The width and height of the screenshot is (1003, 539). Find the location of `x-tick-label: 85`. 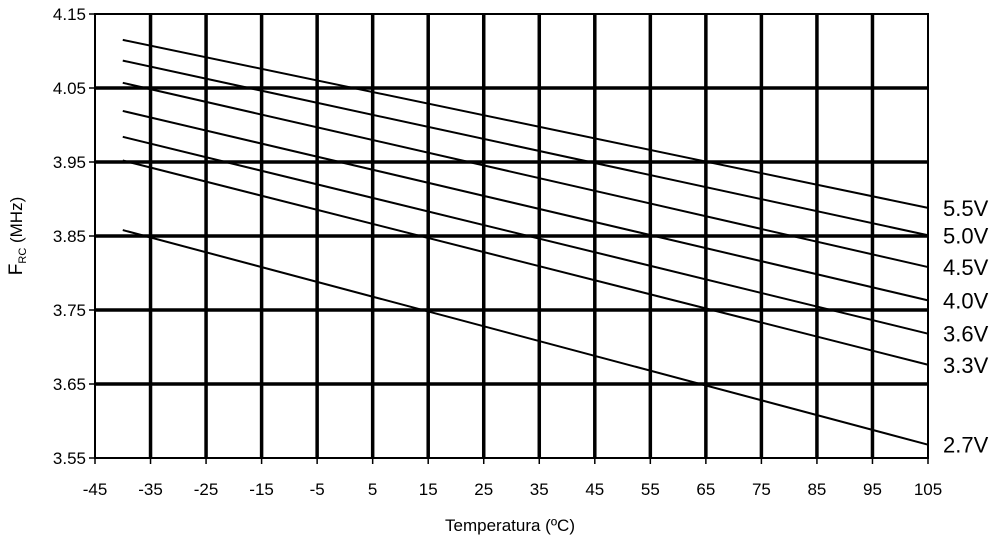

x-tick-label: 85 is located at coordinates (816, 489).